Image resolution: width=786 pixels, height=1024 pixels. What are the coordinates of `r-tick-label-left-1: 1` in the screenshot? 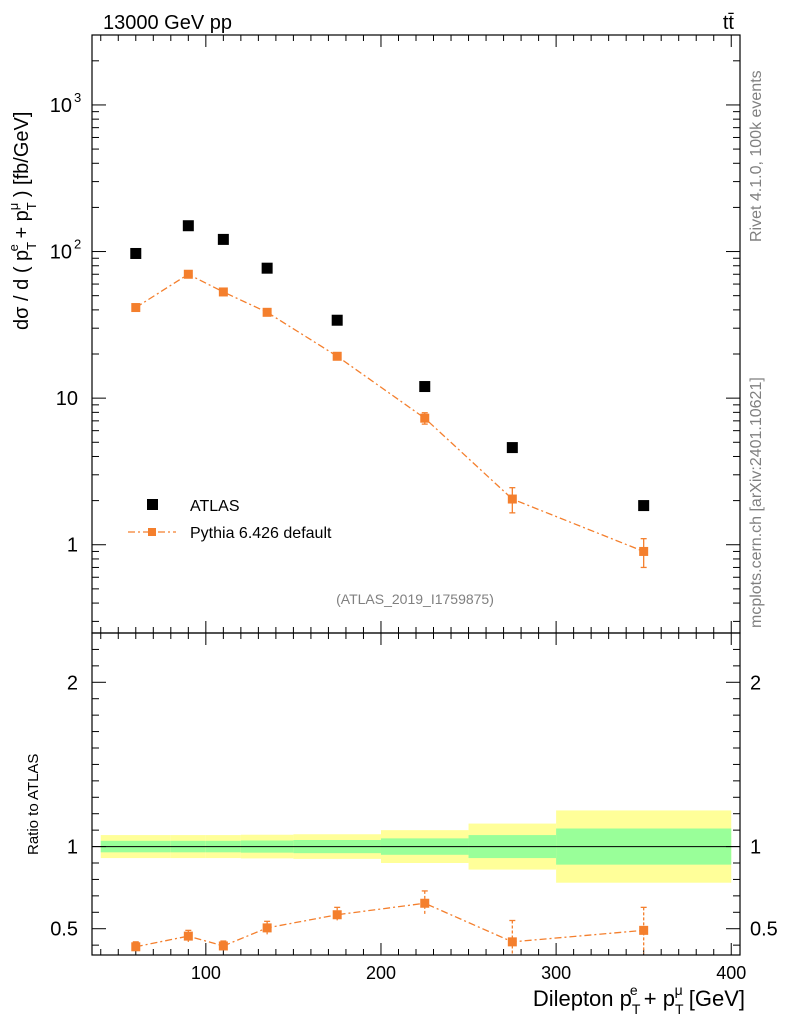 It's located at (72, 848).